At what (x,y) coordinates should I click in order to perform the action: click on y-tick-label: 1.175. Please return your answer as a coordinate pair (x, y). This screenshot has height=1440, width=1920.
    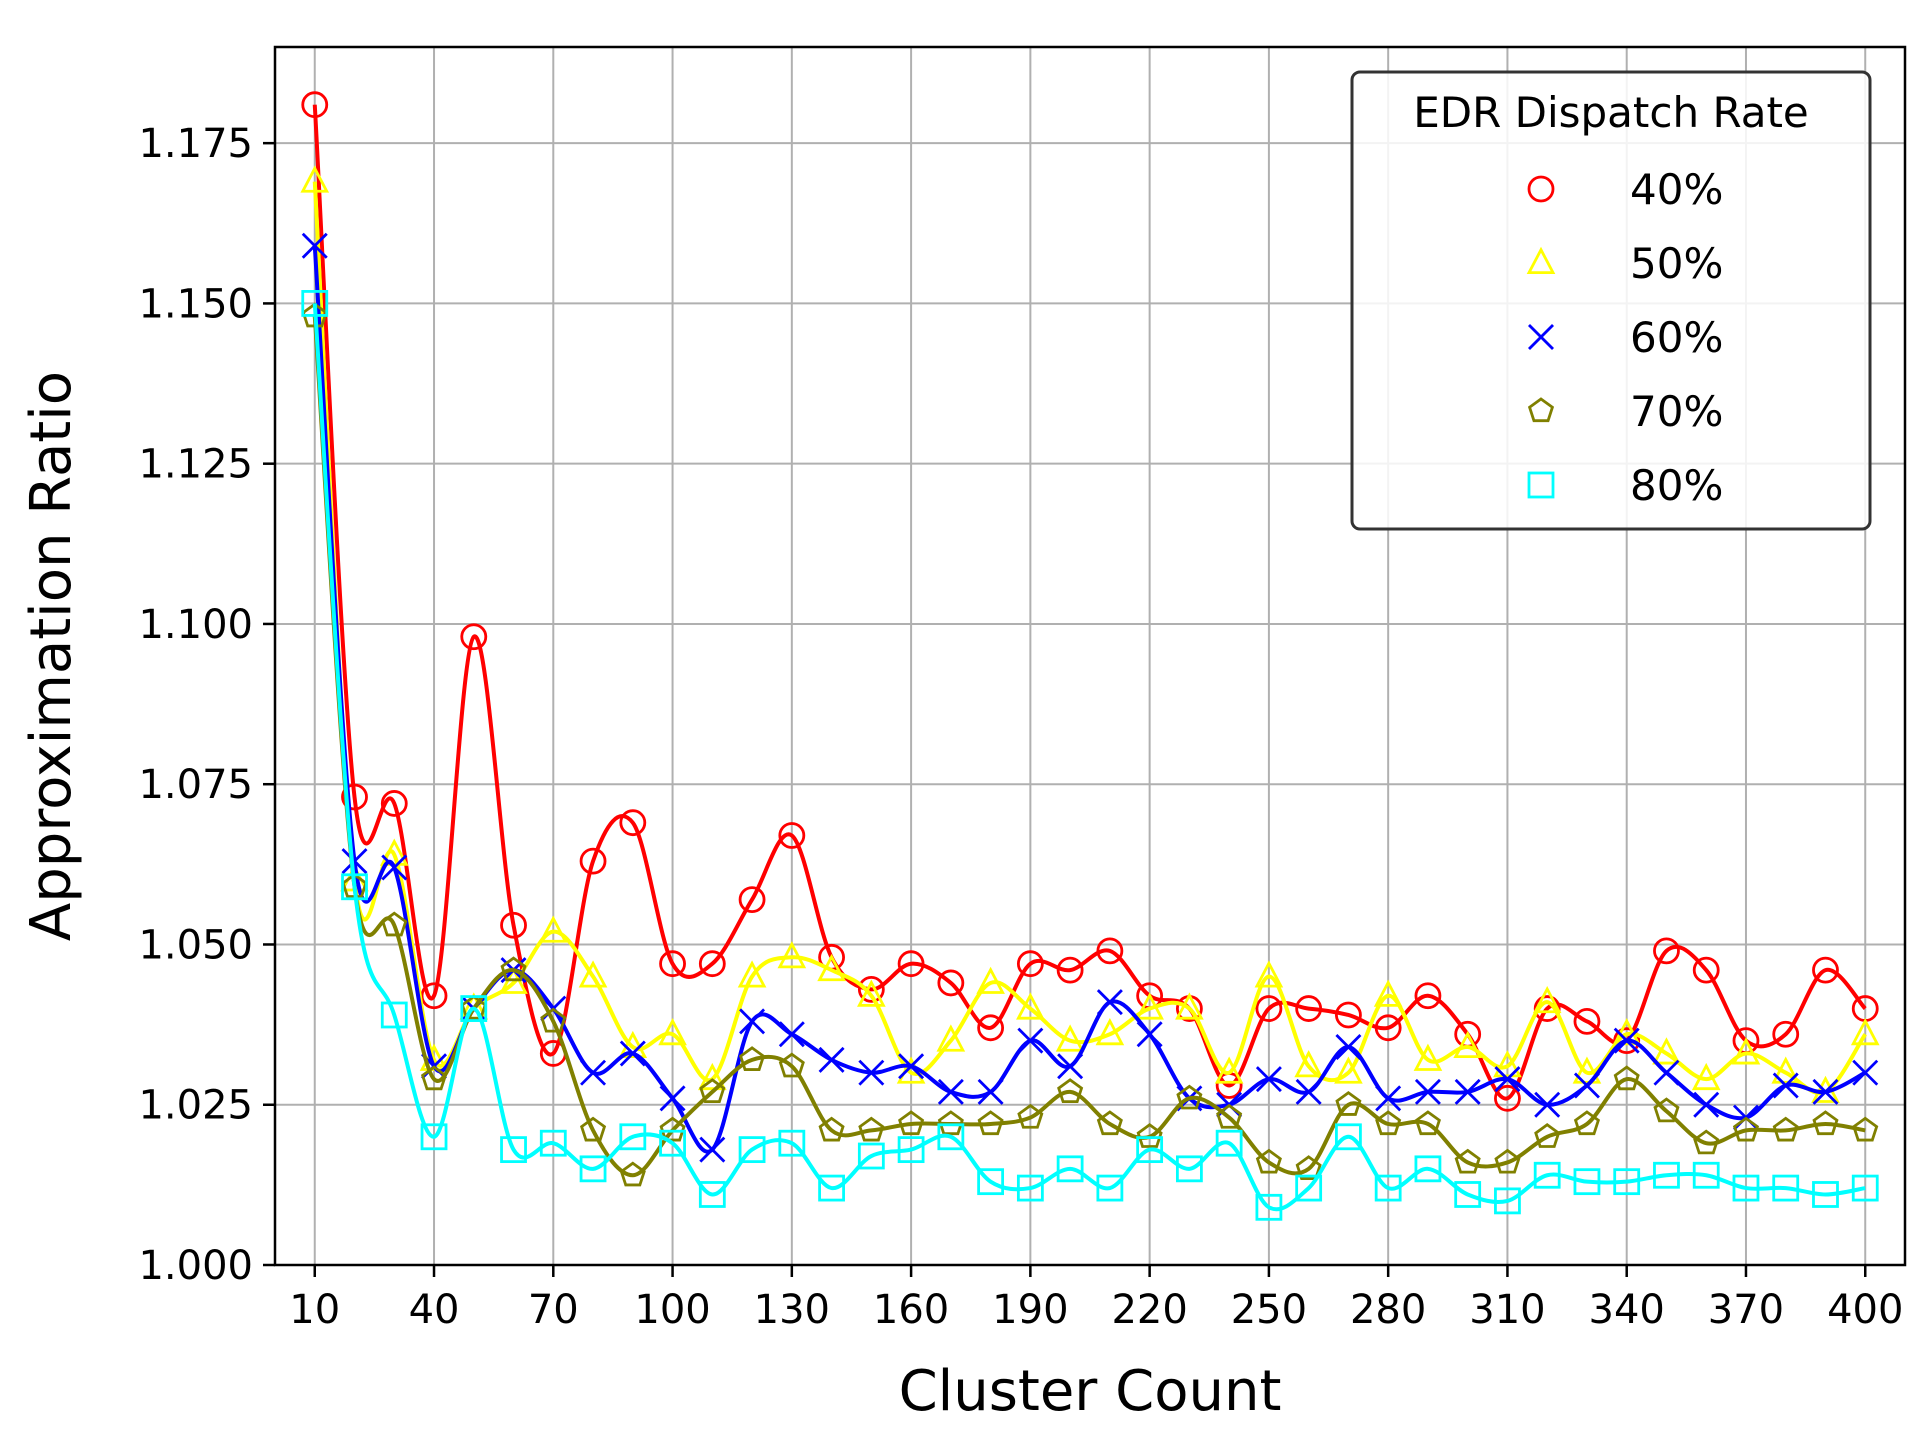
    Looking at the image, I should click on (195, 144).